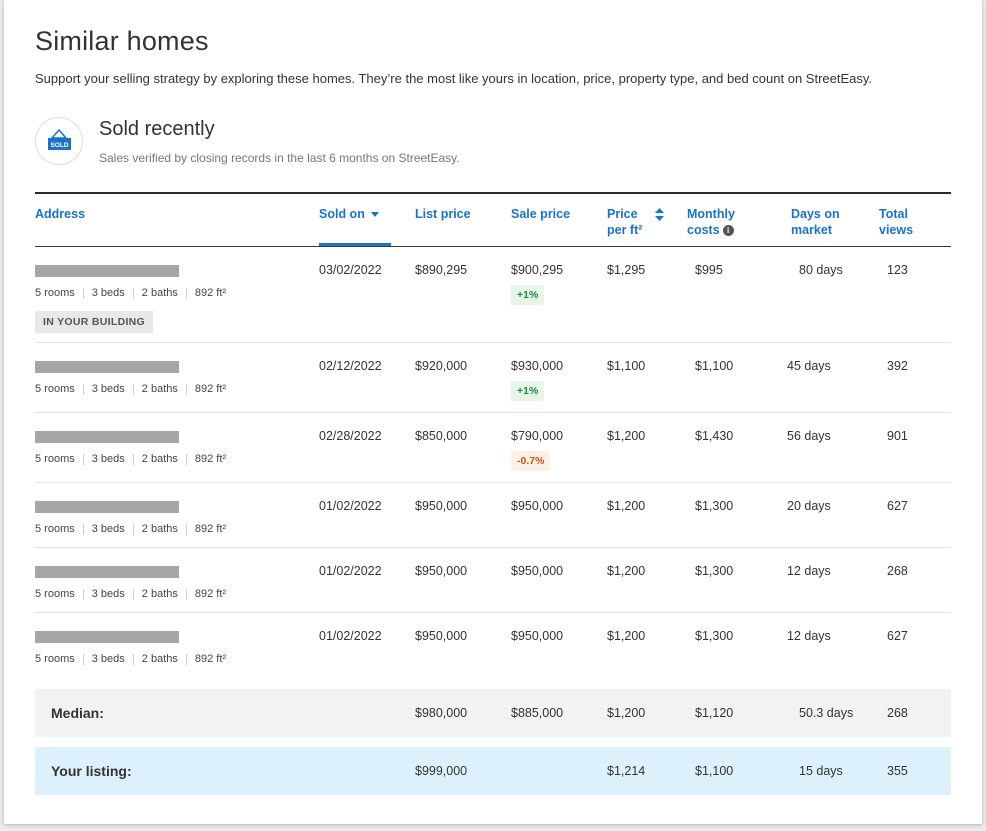  Describe the element at coordinates (897, 571) in the screenshot. I see `total-views-cell: 268` at that location.